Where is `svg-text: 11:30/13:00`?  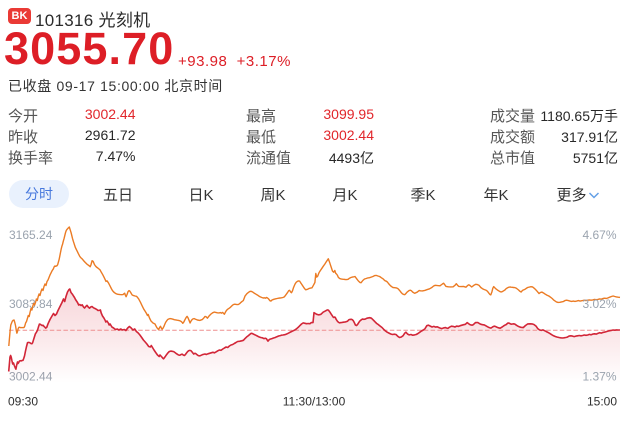 svg-text: 11:30/13:00 is located at coordinates (314, 402).